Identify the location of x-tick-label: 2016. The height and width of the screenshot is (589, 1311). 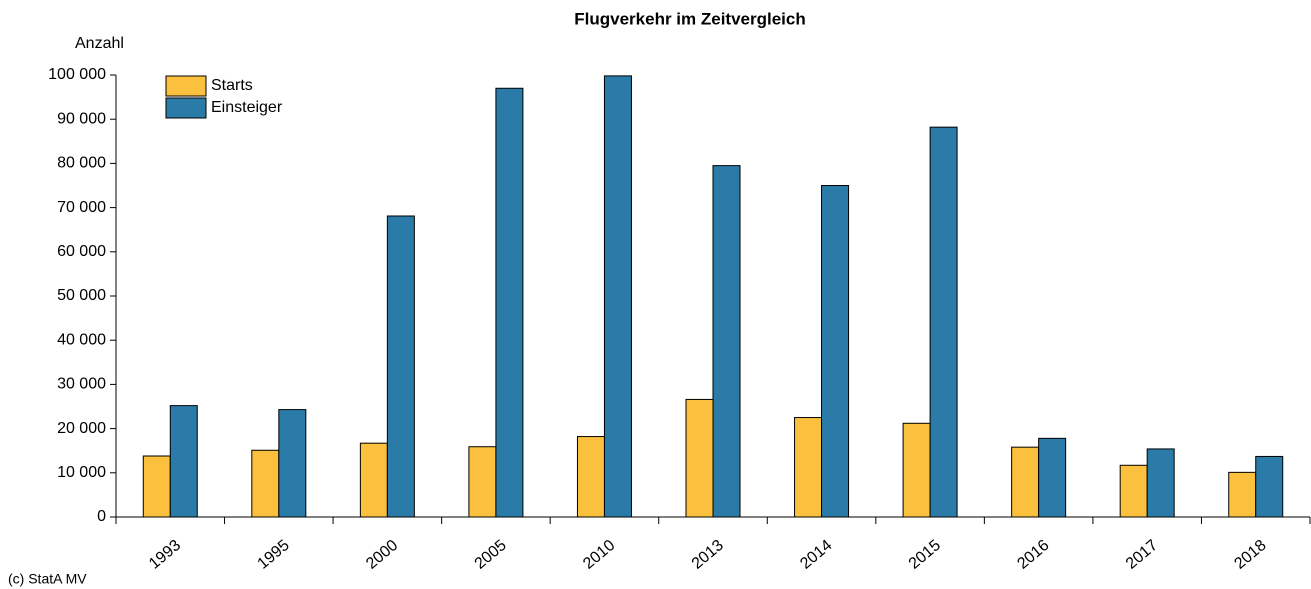
(1033, 555).